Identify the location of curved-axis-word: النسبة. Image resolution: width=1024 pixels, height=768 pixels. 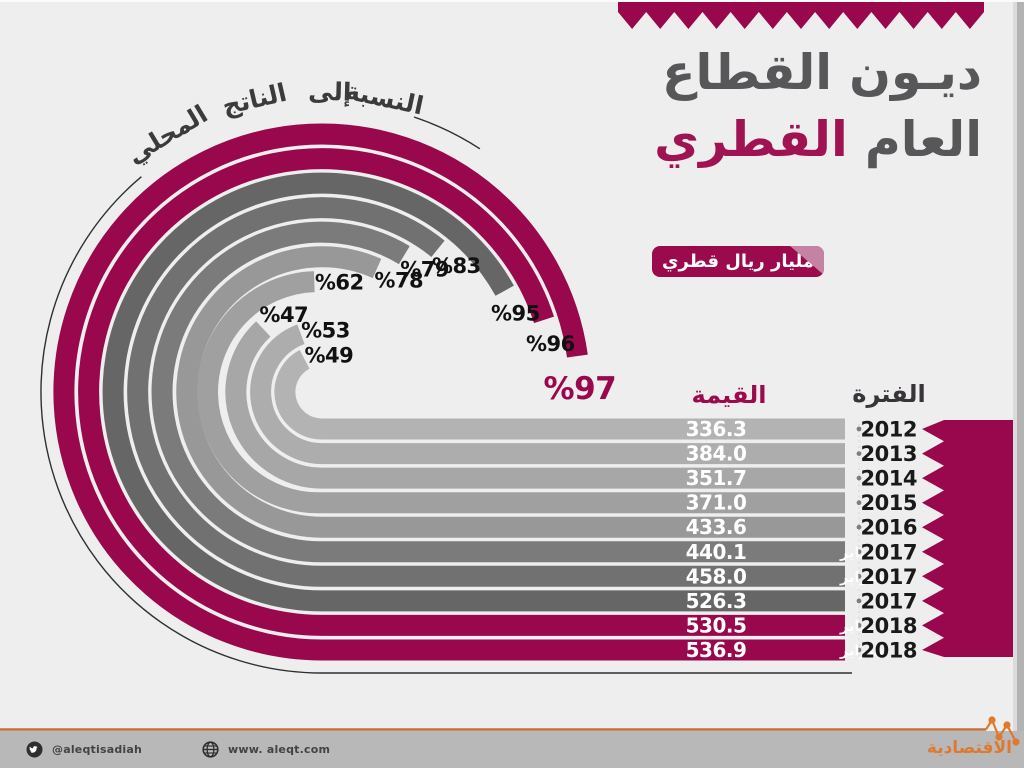
(384, 98).